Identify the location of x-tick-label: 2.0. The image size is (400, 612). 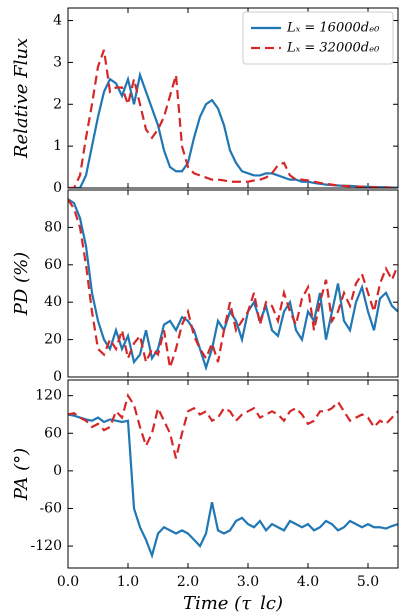
(188, 582).